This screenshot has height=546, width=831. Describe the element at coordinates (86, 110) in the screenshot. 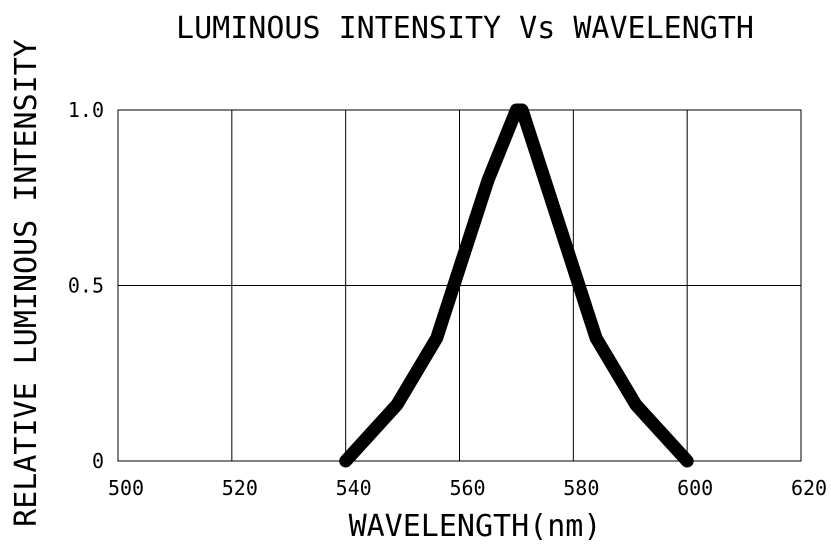

I see `y-tick-label: 1.0` at that location.